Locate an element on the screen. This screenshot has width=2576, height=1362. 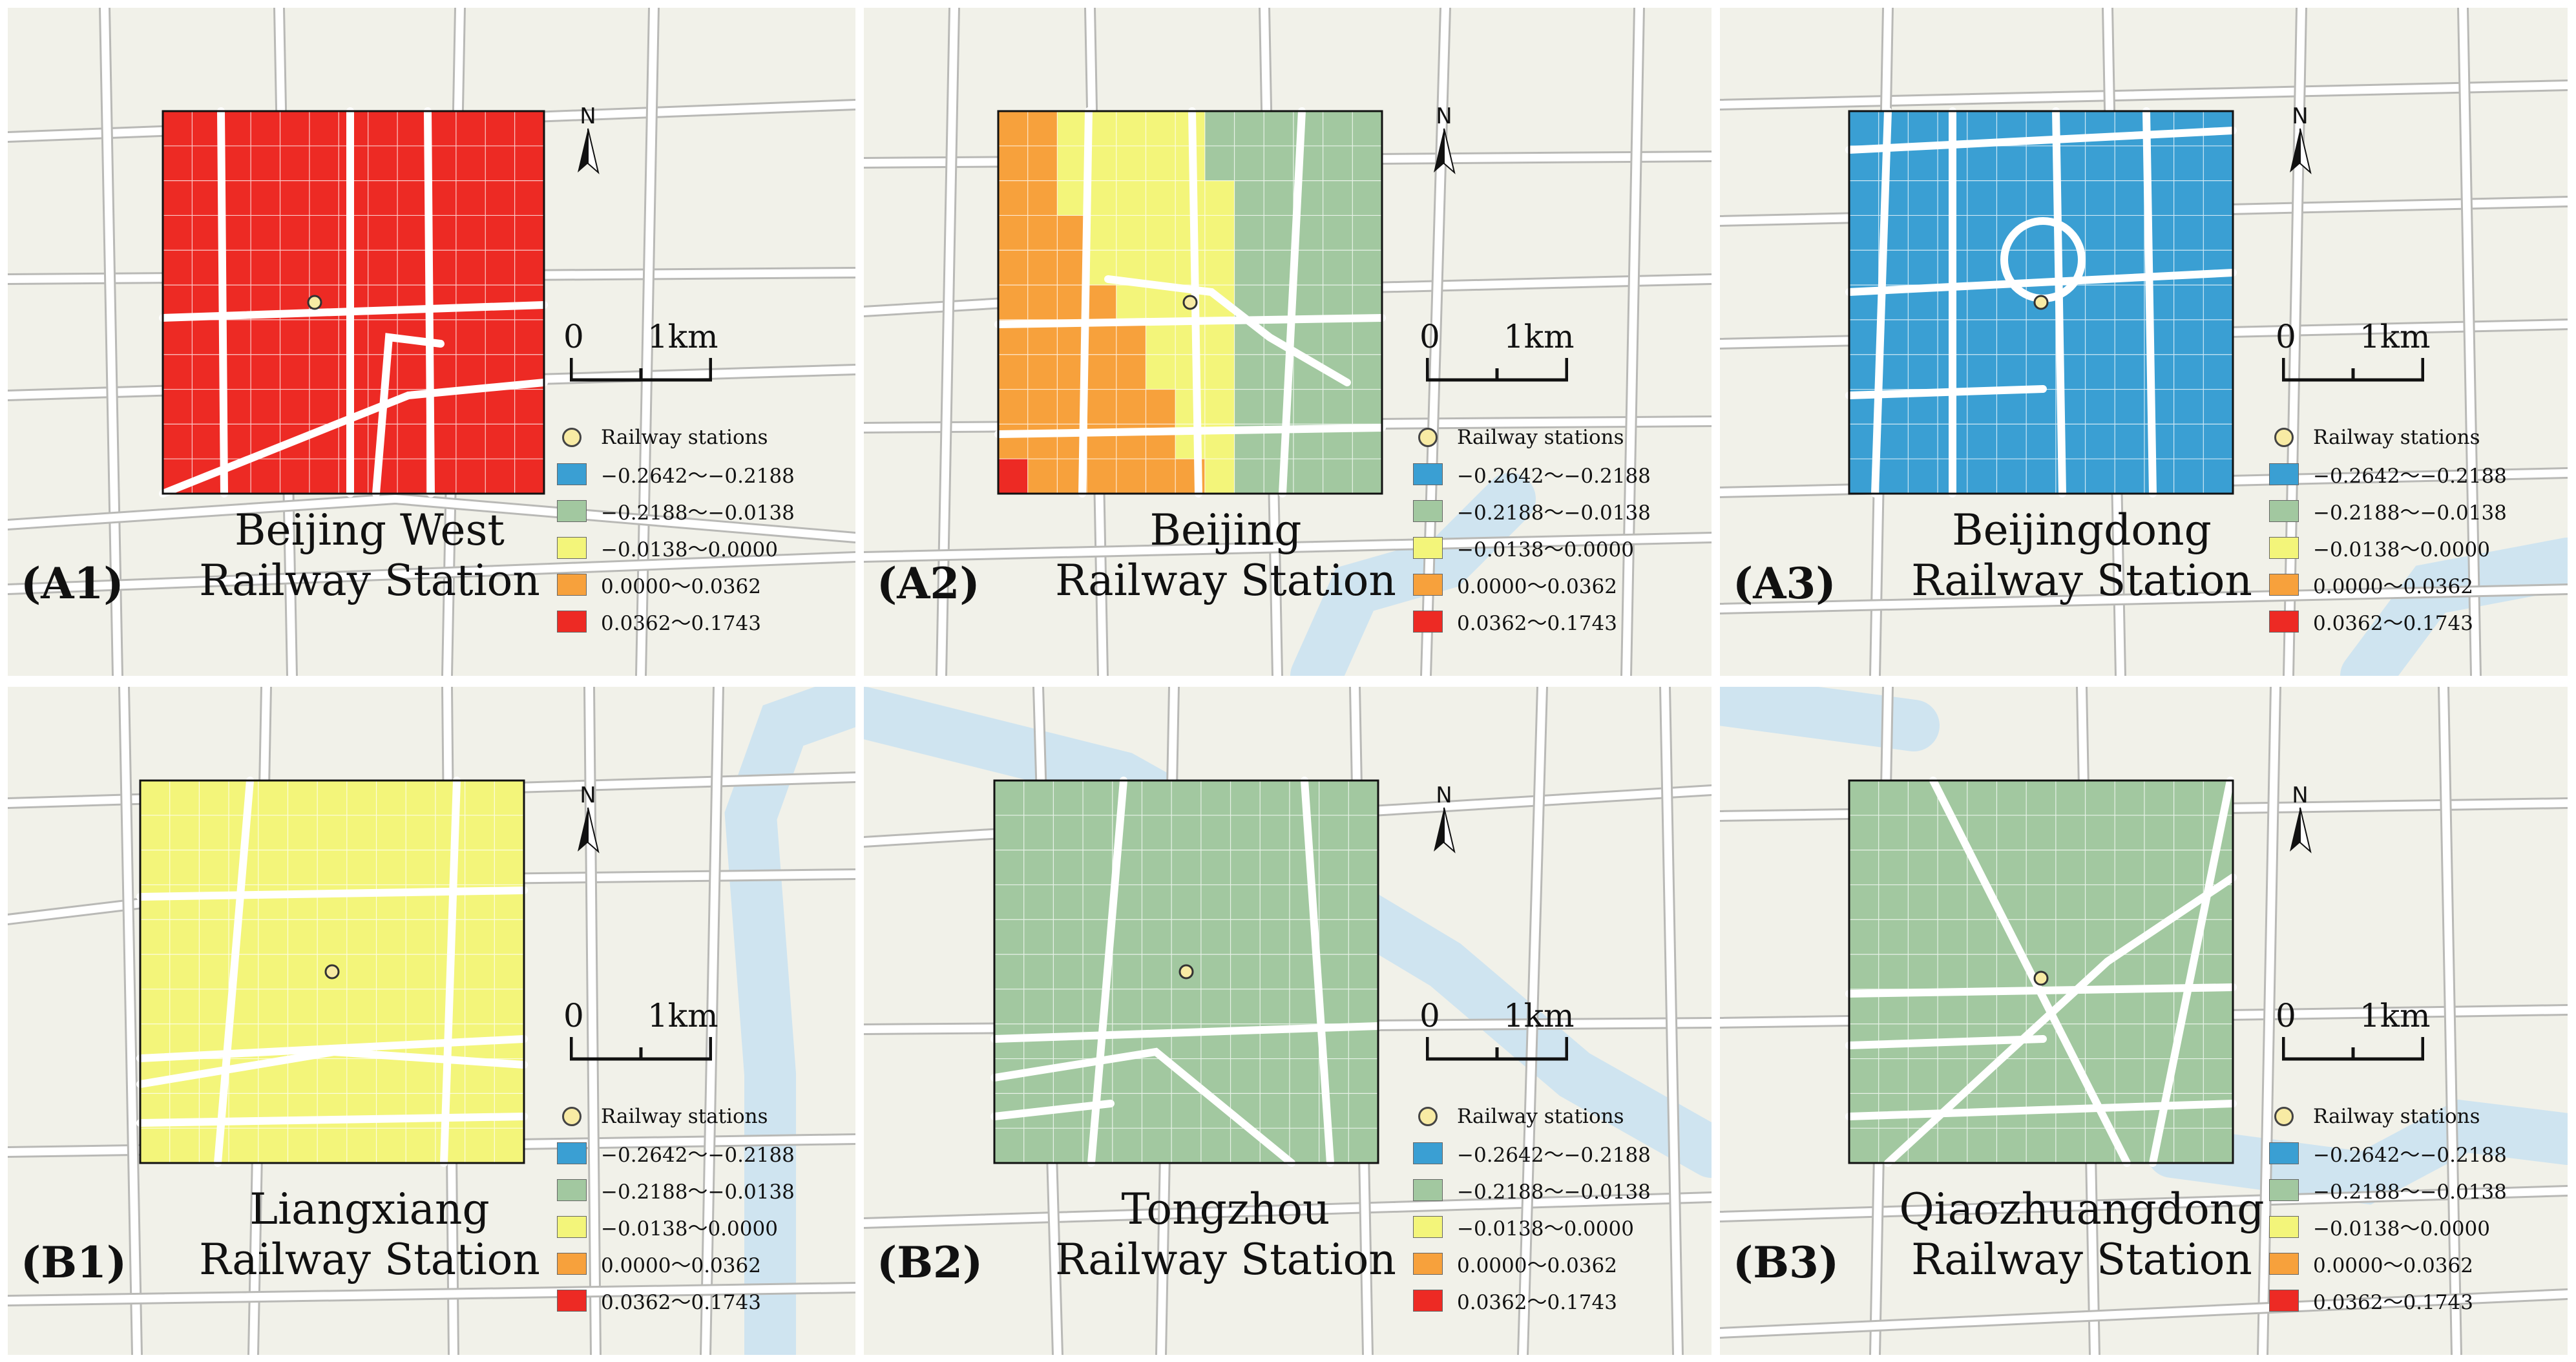
legend-swatch is located at coordinates (1428, 584).